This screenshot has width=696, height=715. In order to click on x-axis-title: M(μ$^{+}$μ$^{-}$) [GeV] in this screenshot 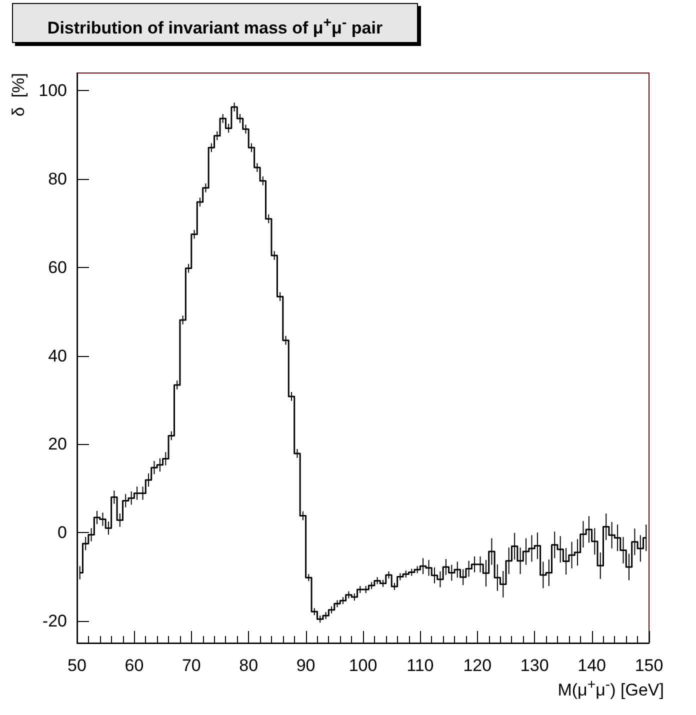, I will do `click(611, 689)`.